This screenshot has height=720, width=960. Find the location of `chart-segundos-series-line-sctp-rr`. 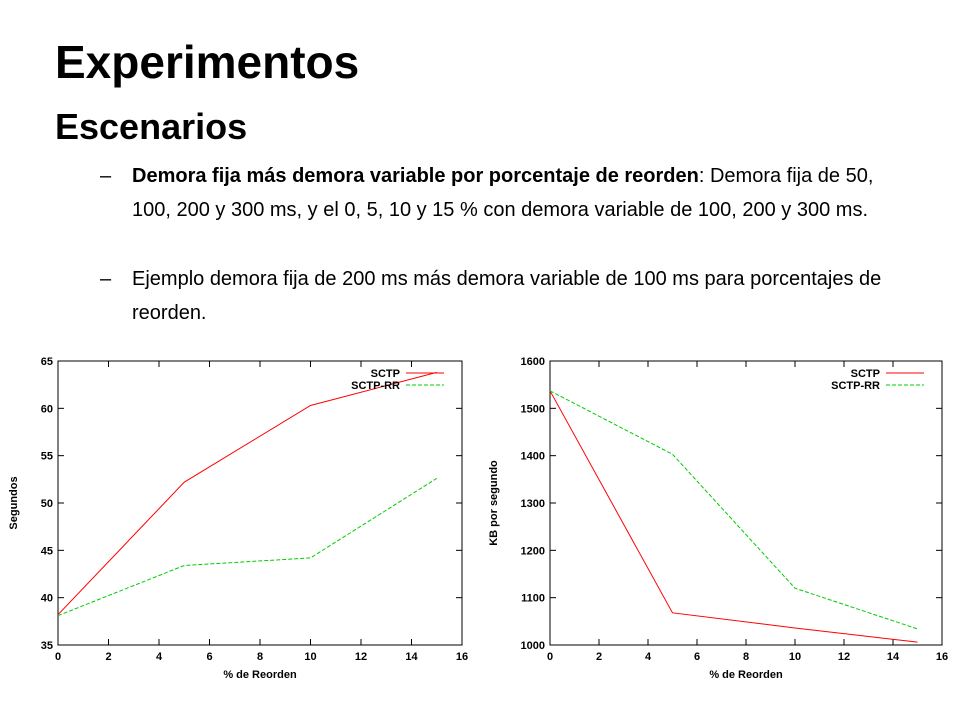

chart-segundos-series-line-sctp-rr is located at coordinates (247, 547).